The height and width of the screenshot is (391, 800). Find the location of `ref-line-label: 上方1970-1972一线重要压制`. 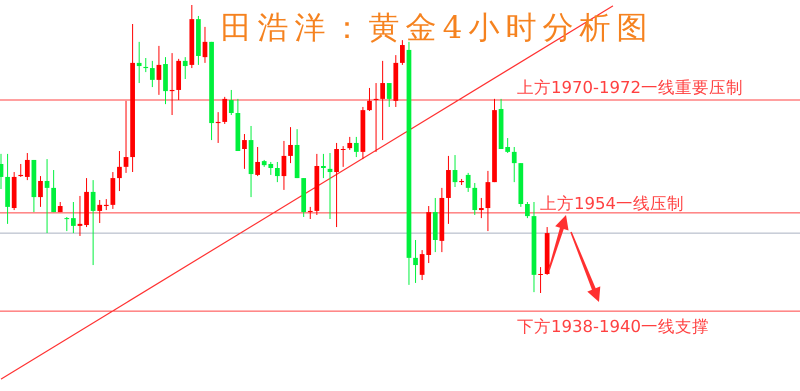

ref-line-label: 上方1970-1972一线重要压制 is located at coordinates (630, 88).